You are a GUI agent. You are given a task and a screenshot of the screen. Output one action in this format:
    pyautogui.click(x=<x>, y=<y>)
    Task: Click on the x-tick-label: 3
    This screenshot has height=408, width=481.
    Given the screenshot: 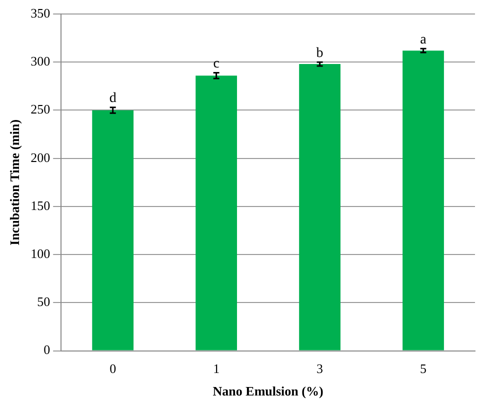 What is the action you would take?
    pyautogui.click(x=320, y=368)
    